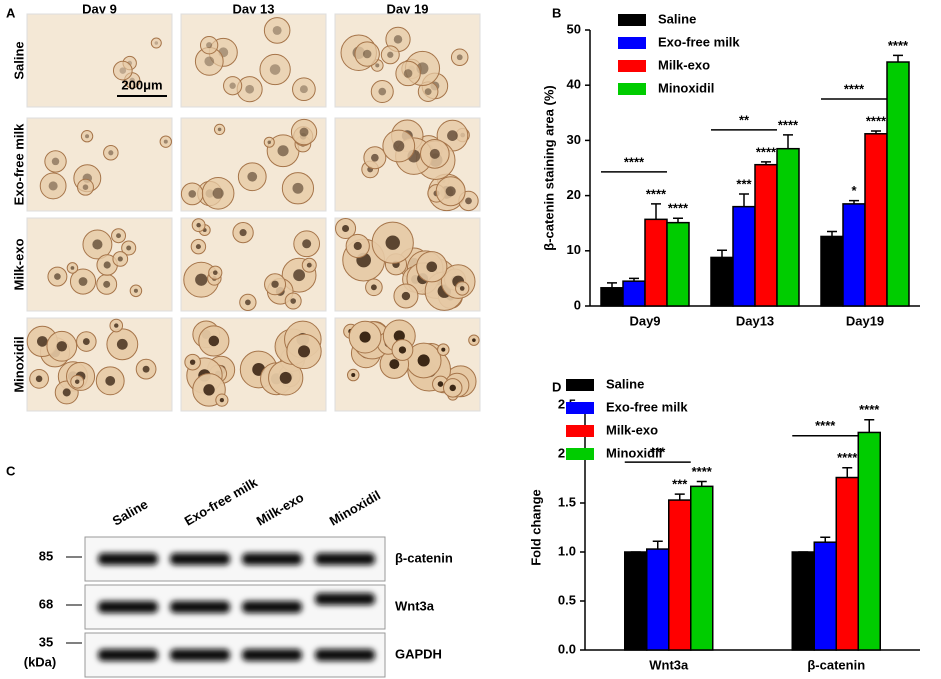 The height and width of the screenshot is (679, 941). What do you see at coordinates (355, 507) in the screenshot?
I see `lane-label-group: Minoxidil` at bounding box center [355, 507].